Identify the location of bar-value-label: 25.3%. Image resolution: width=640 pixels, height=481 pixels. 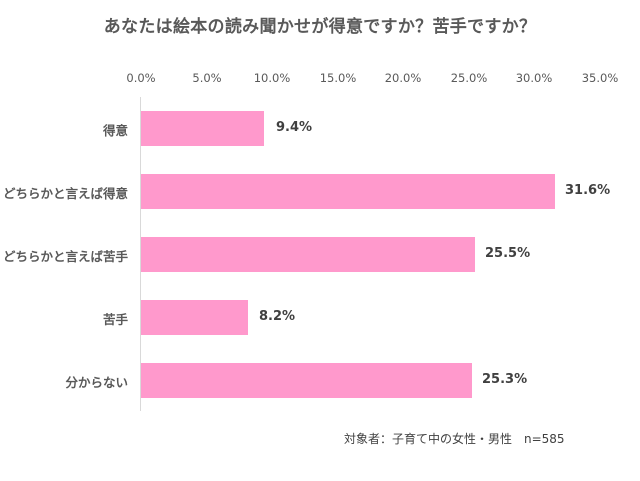
(505, 379).